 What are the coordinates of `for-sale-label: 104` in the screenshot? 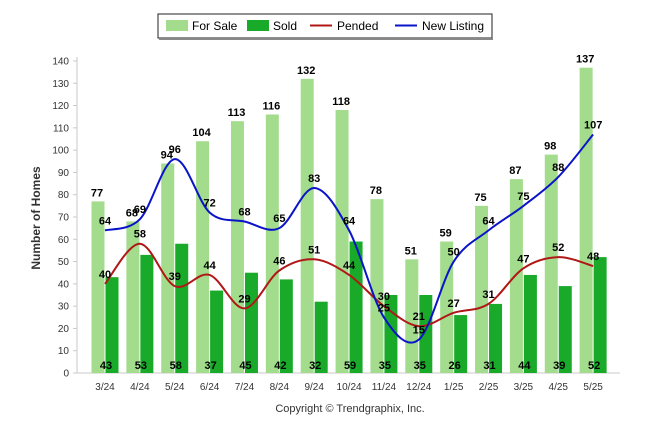 It's located at (201, 133).